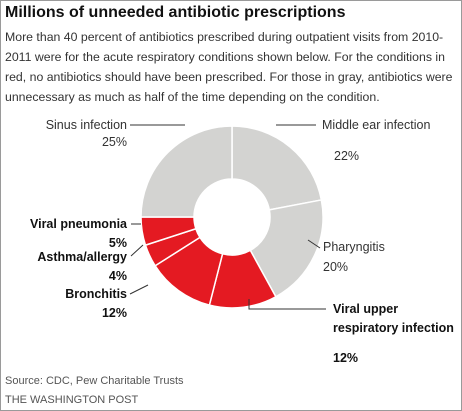 The width and height of the screenshot is (462, 411). Describe the element at coordinates (114, 142) in the screenshot. I see `value-sinus-infection: 25%` at that location.